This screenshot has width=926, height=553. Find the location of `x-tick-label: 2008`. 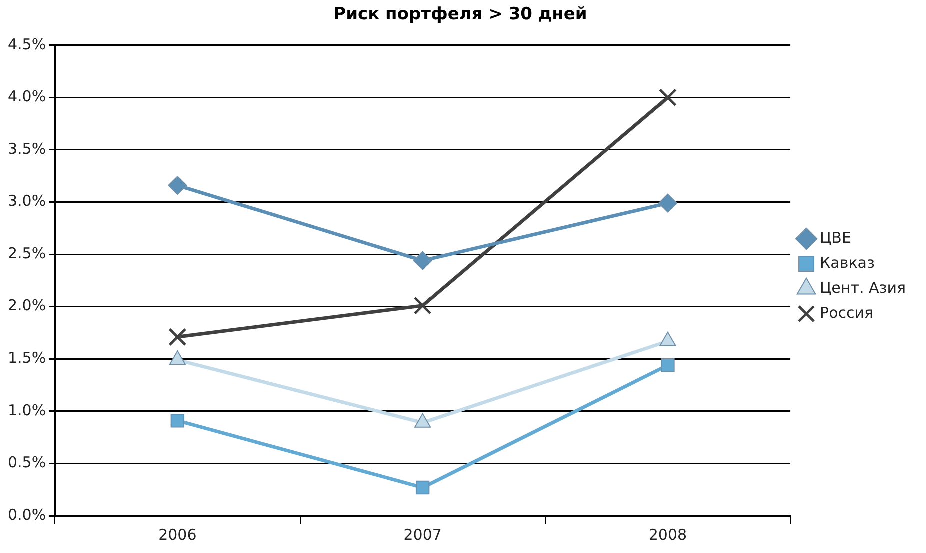

x-tick-label: 2008 is located at coordinates (668, 535).